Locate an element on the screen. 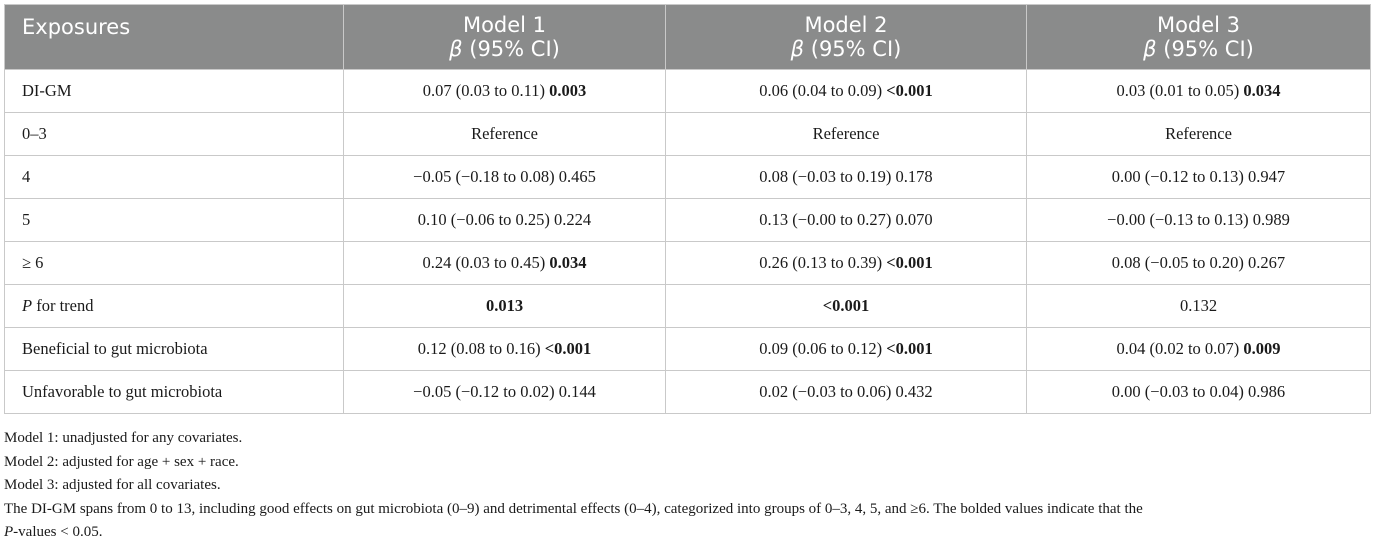 This screenshot has height=548, width=1375. cell-estimate: 0.12 (0.08 to 0.16) is located at coordinates (481, 348).